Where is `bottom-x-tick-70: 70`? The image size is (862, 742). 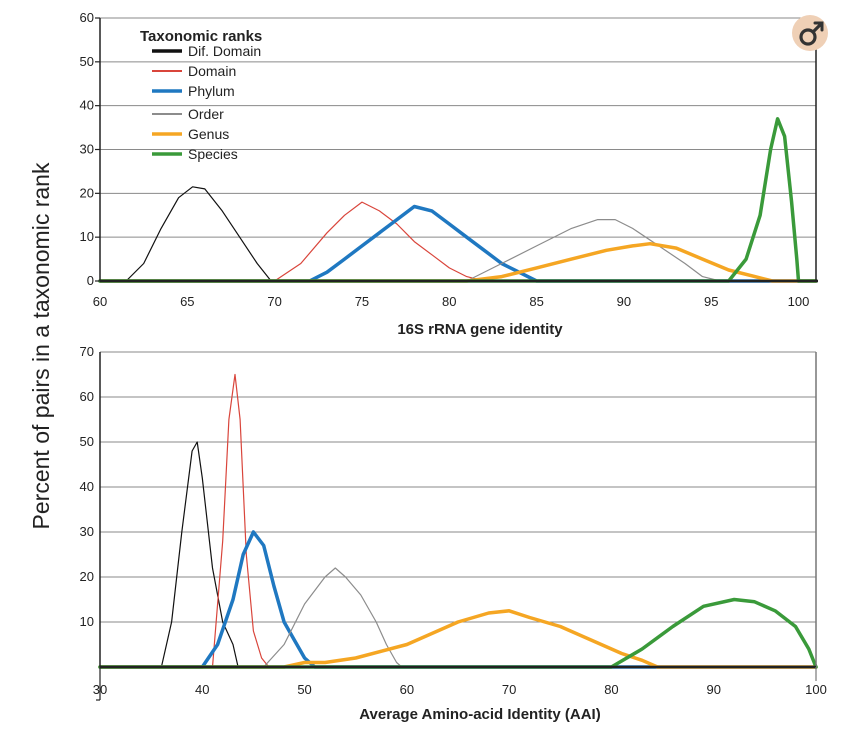 bottom-x-tick-70: 70 is located at coordinates (509, 689).